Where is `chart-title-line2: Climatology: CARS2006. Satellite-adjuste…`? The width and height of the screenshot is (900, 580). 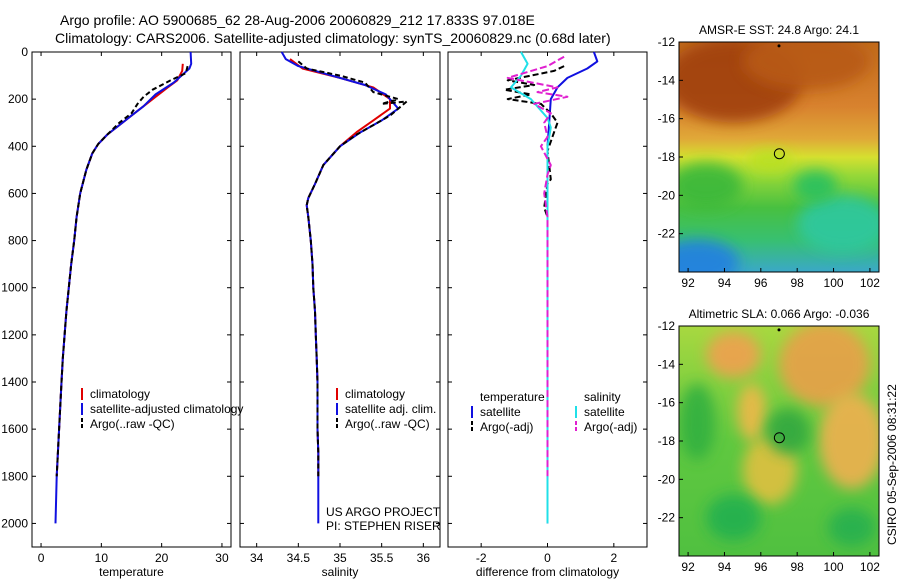 chart-title-line2: Climatology: CARS2006. Satellite-adjuste… is located at coordinates (333, 38).